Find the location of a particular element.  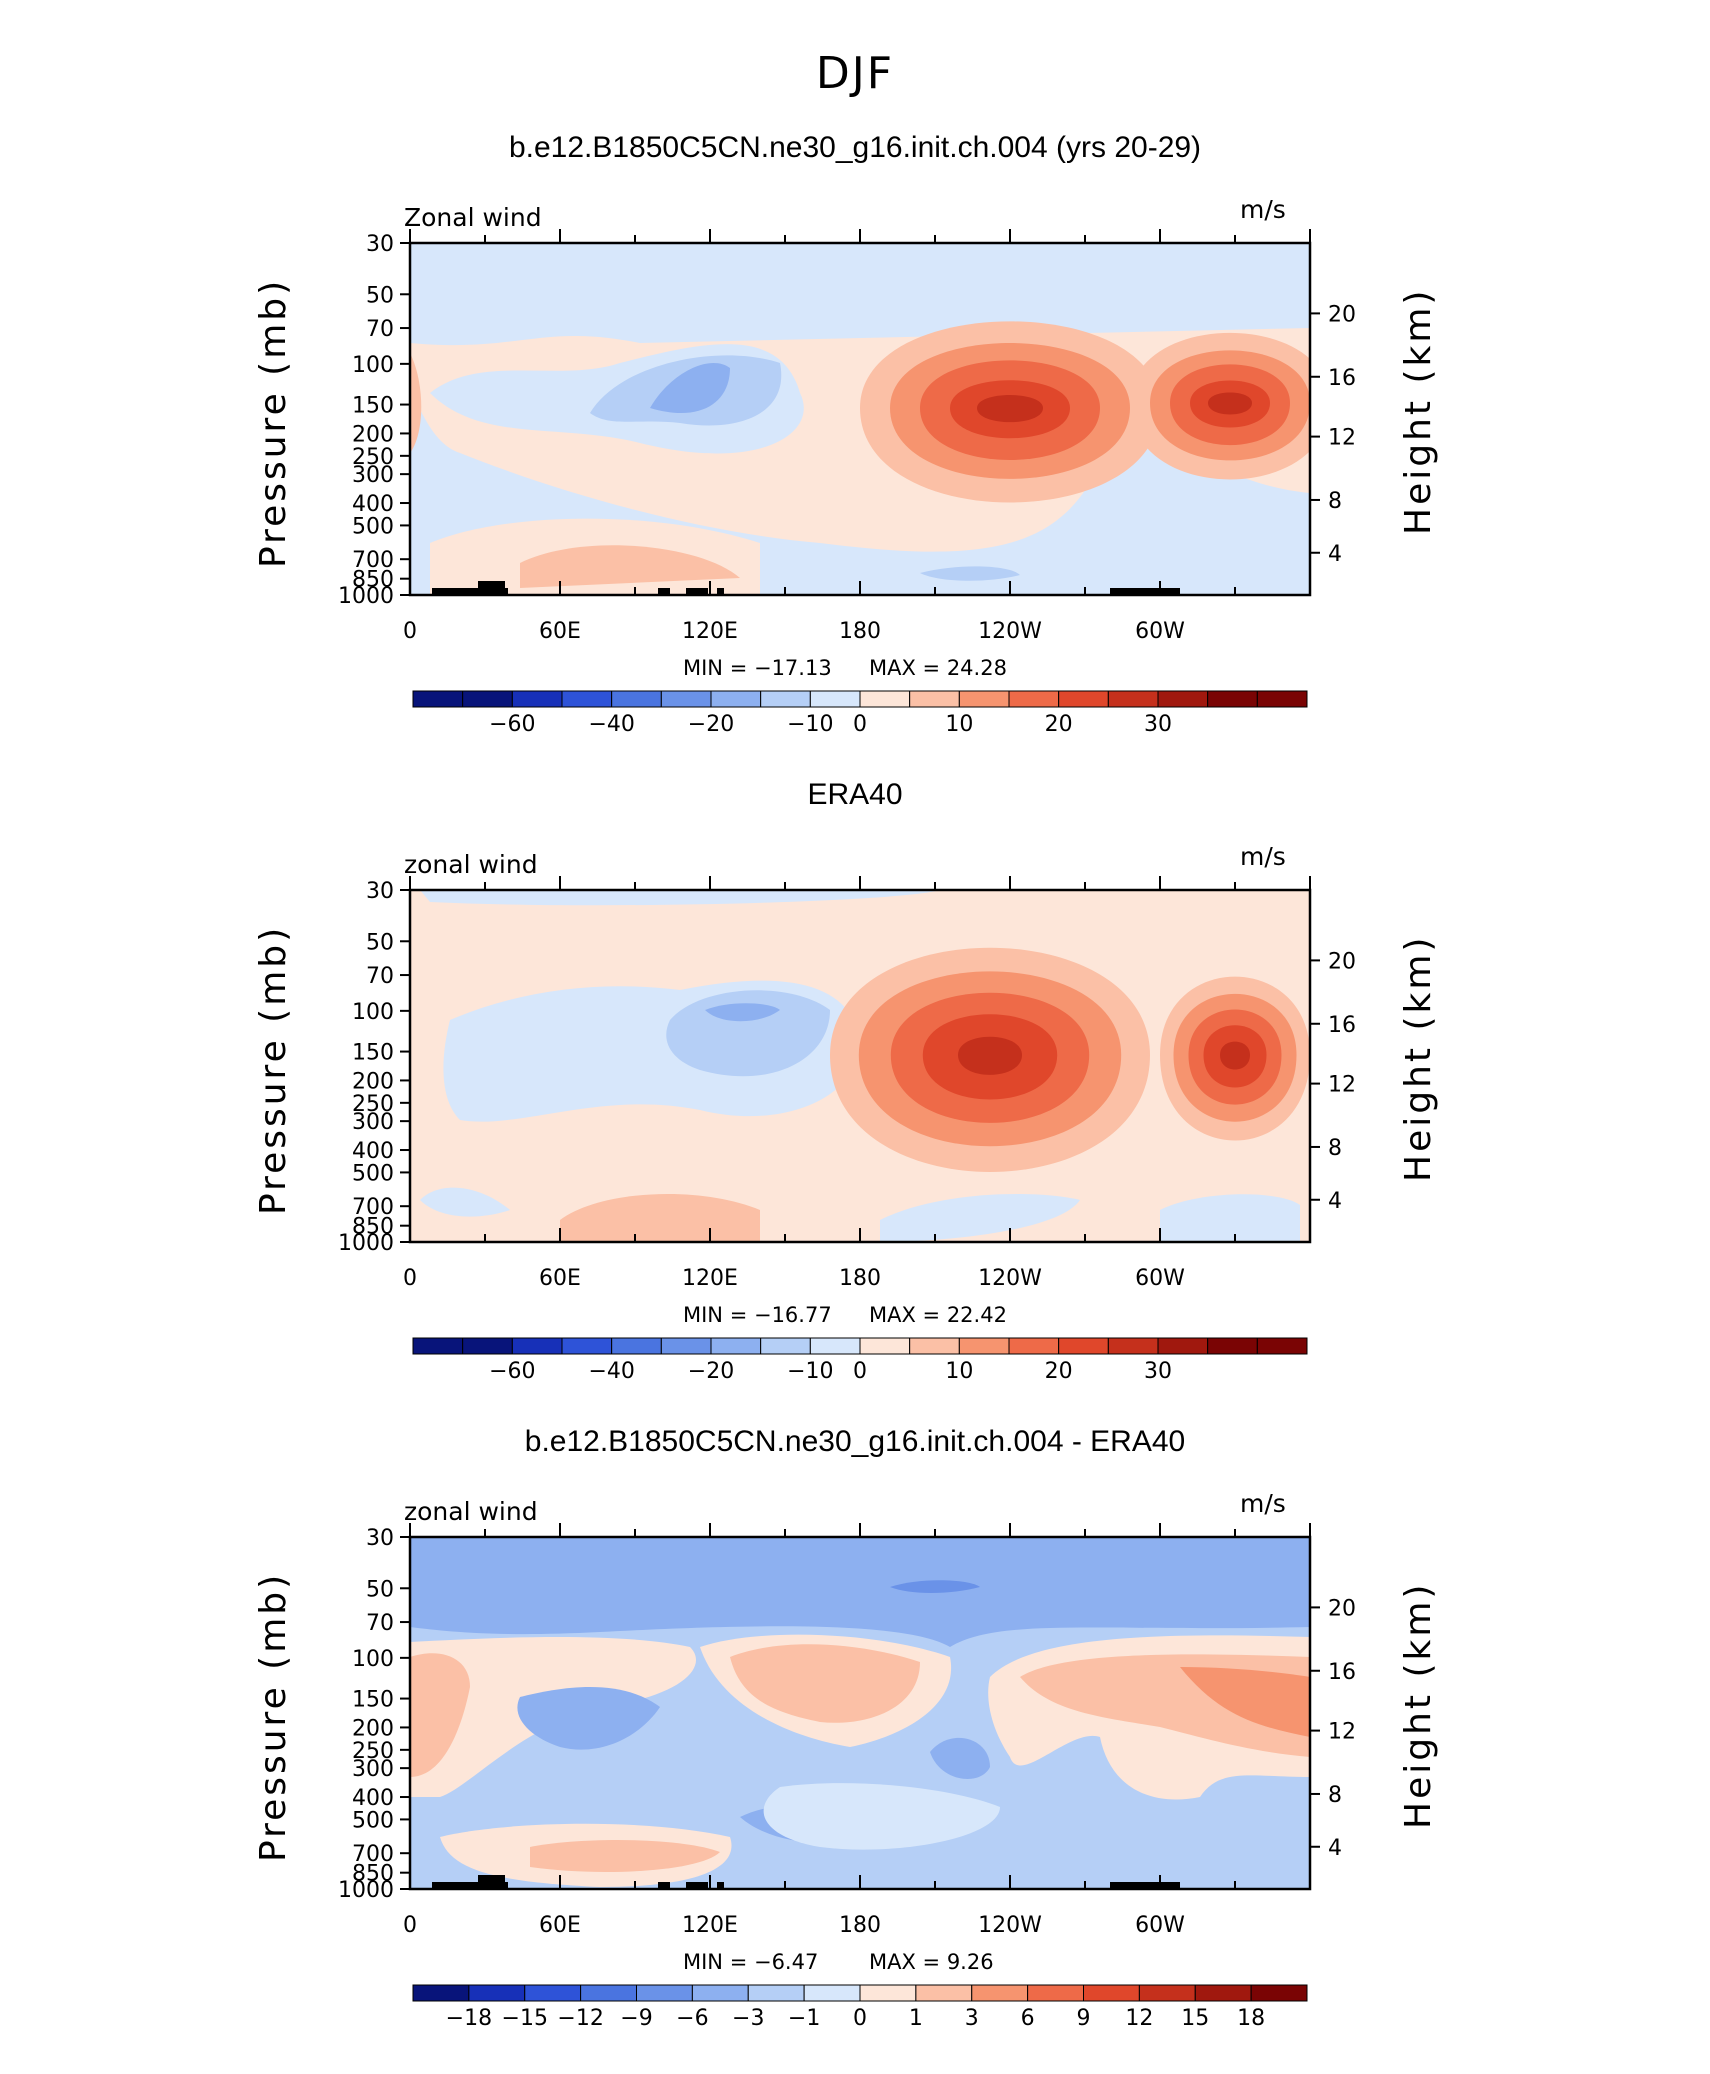

panel-1-units-label: m/s is located at coordinates (1263, 209).